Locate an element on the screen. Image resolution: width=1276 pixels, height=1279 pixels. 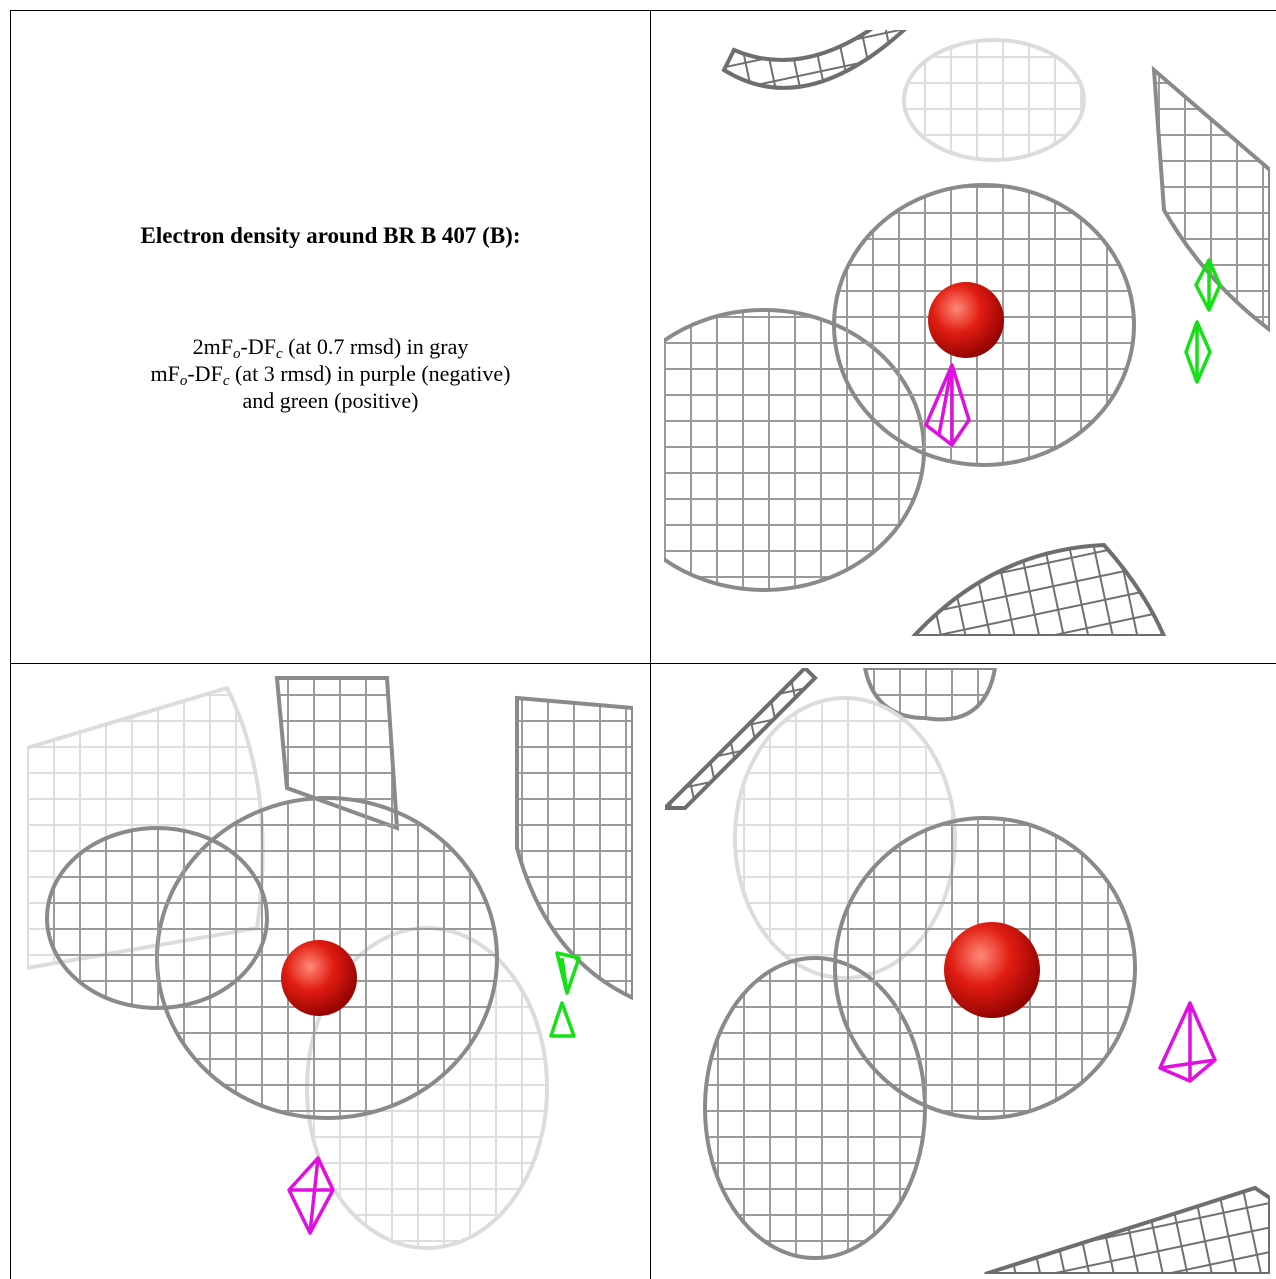
column-divider is located at coordinates (650, 644).